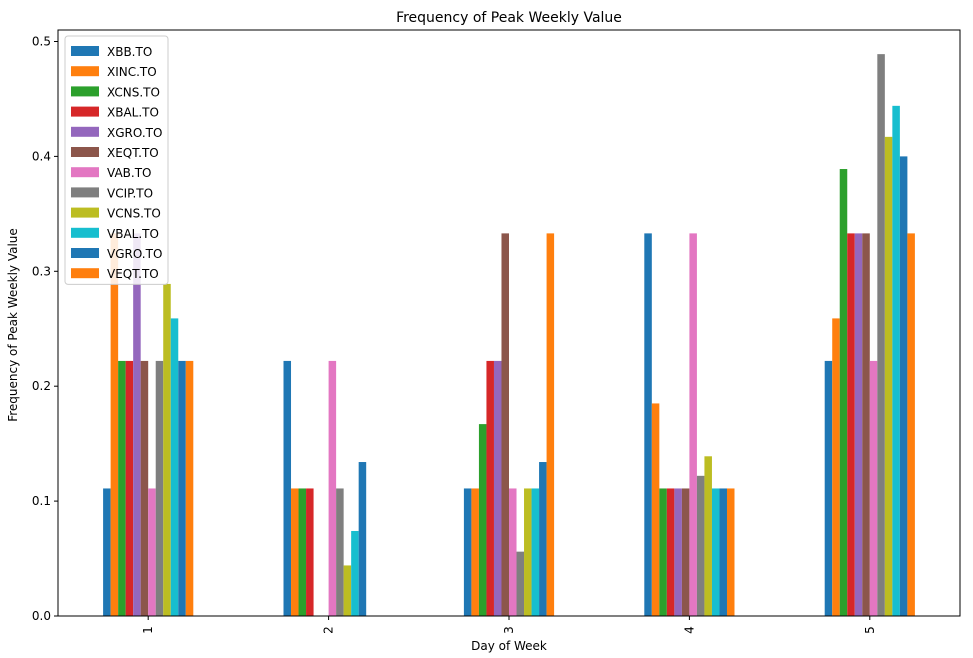 The width and height of the screenshot is (973, 658). Describe the element at coordinates (129, 173) in the screenshot. I see `legend-label: VAB.TO` at that location.